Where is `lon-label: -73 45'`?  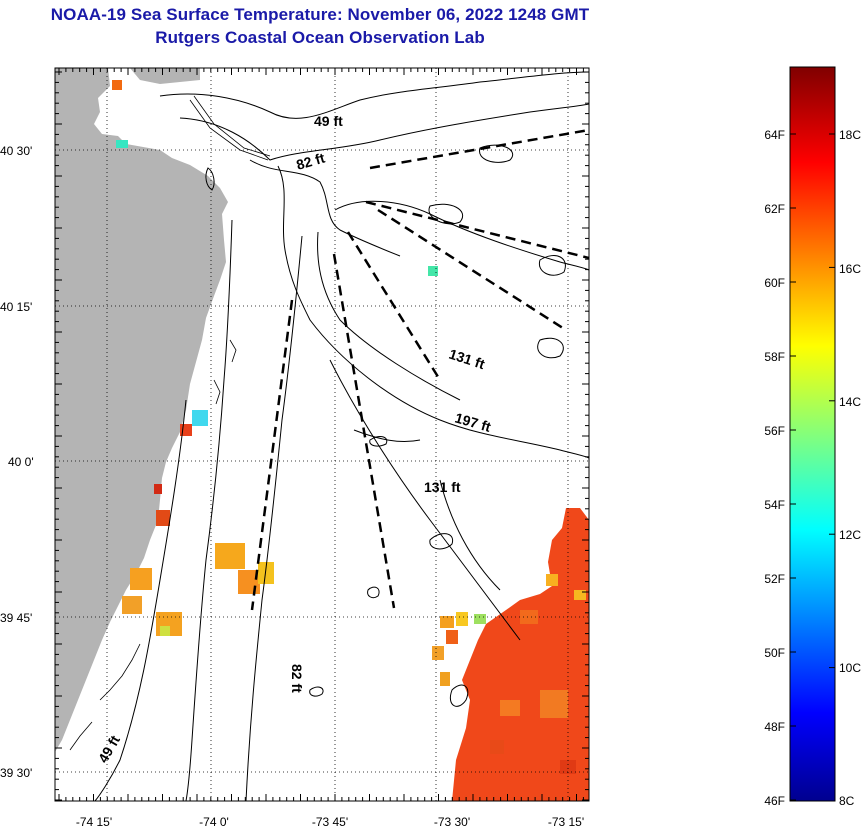 lon-label: -73 45' is located at coordinates (330, 822).